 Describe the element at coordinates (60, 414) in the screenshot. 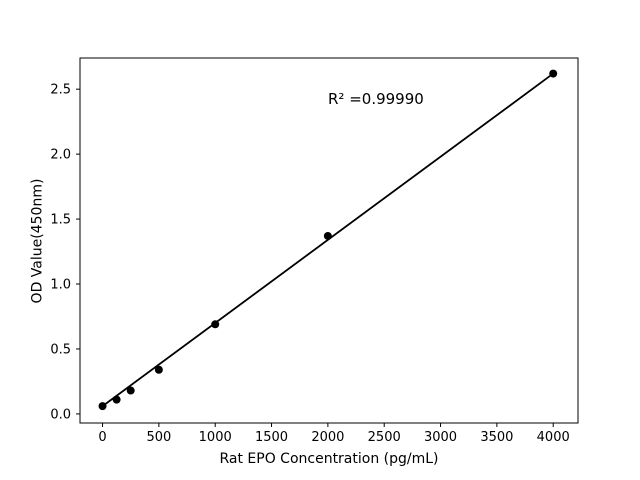

I see `y-tick-label: 0.0` at that location.